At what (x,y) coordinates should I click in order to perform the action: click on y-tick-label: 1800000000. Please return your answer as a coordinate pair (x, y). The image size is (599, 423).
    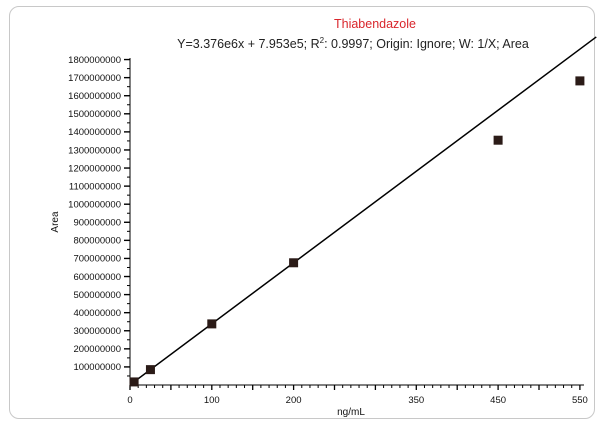
    Looking at the image, I should click on (94, 60).